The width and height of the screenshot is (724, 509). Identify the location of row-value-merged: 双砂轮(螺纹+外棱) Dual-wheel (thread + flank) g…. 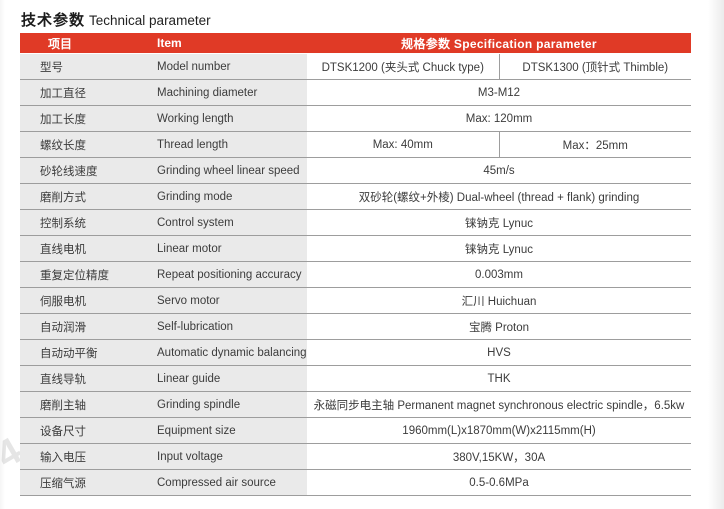
(499, 197).